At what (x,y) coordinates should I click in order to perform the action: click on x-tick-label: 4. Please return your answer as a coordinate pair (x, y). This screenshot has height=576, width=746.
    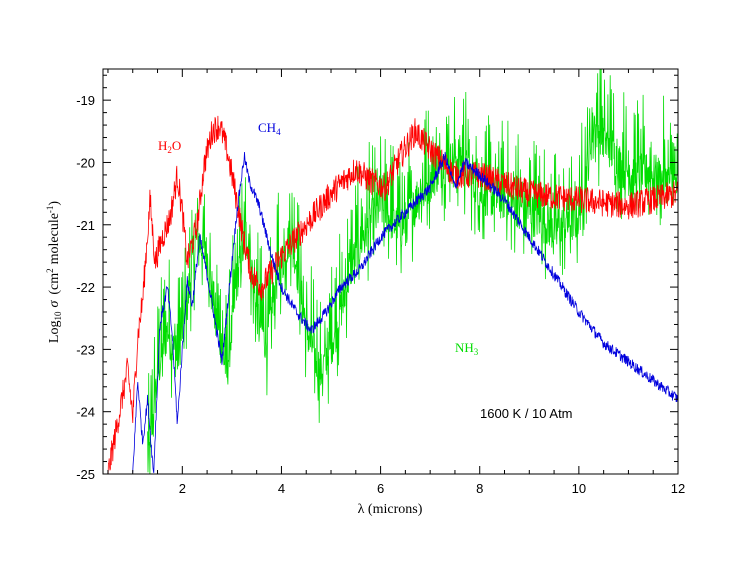
    Looking at the image, I should click on (281, 488).